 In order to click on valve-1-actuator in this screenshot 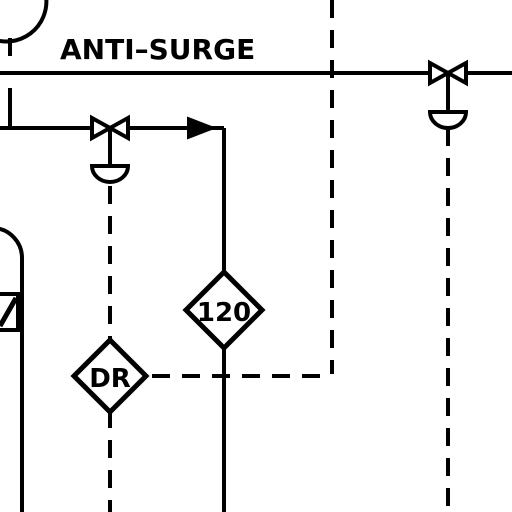, I will do `click(110, 174)`.